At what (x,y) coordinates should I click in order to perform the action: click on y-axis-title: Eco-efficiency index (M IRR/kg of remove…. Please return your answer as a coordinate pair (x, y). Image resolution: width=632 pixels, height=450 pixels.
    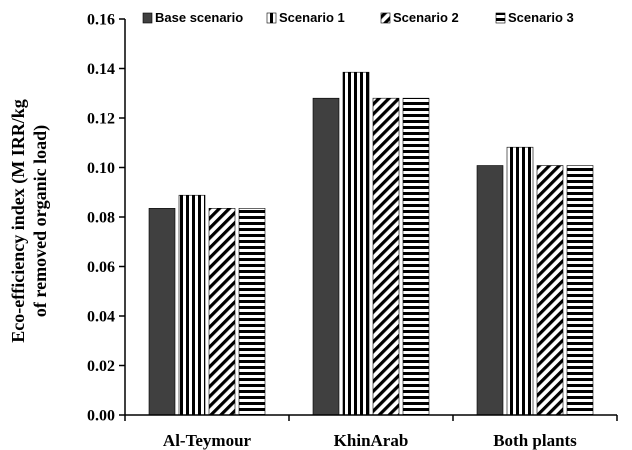
    Looking at the image, I should click on (29, 220).